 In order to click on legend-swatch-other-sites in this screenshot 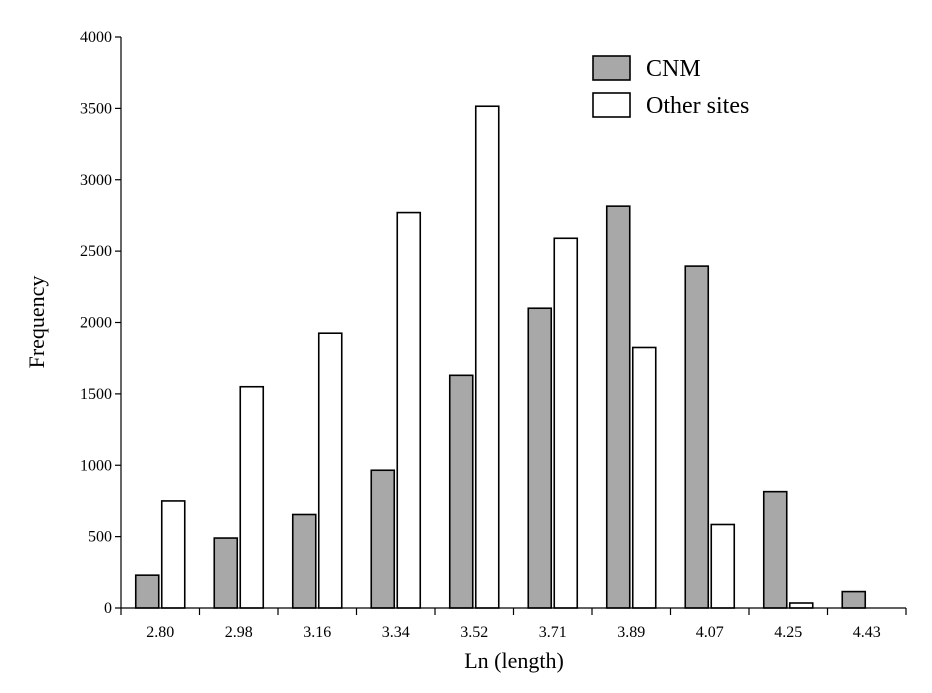, I will do `click(611, 105)`.